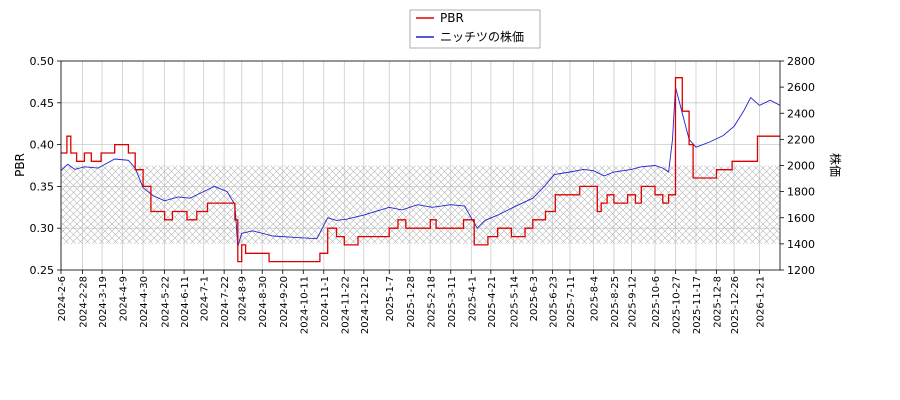 The image size is (900, 400). I want to click on y-right-tick-label: 1600, so click(801, 218).